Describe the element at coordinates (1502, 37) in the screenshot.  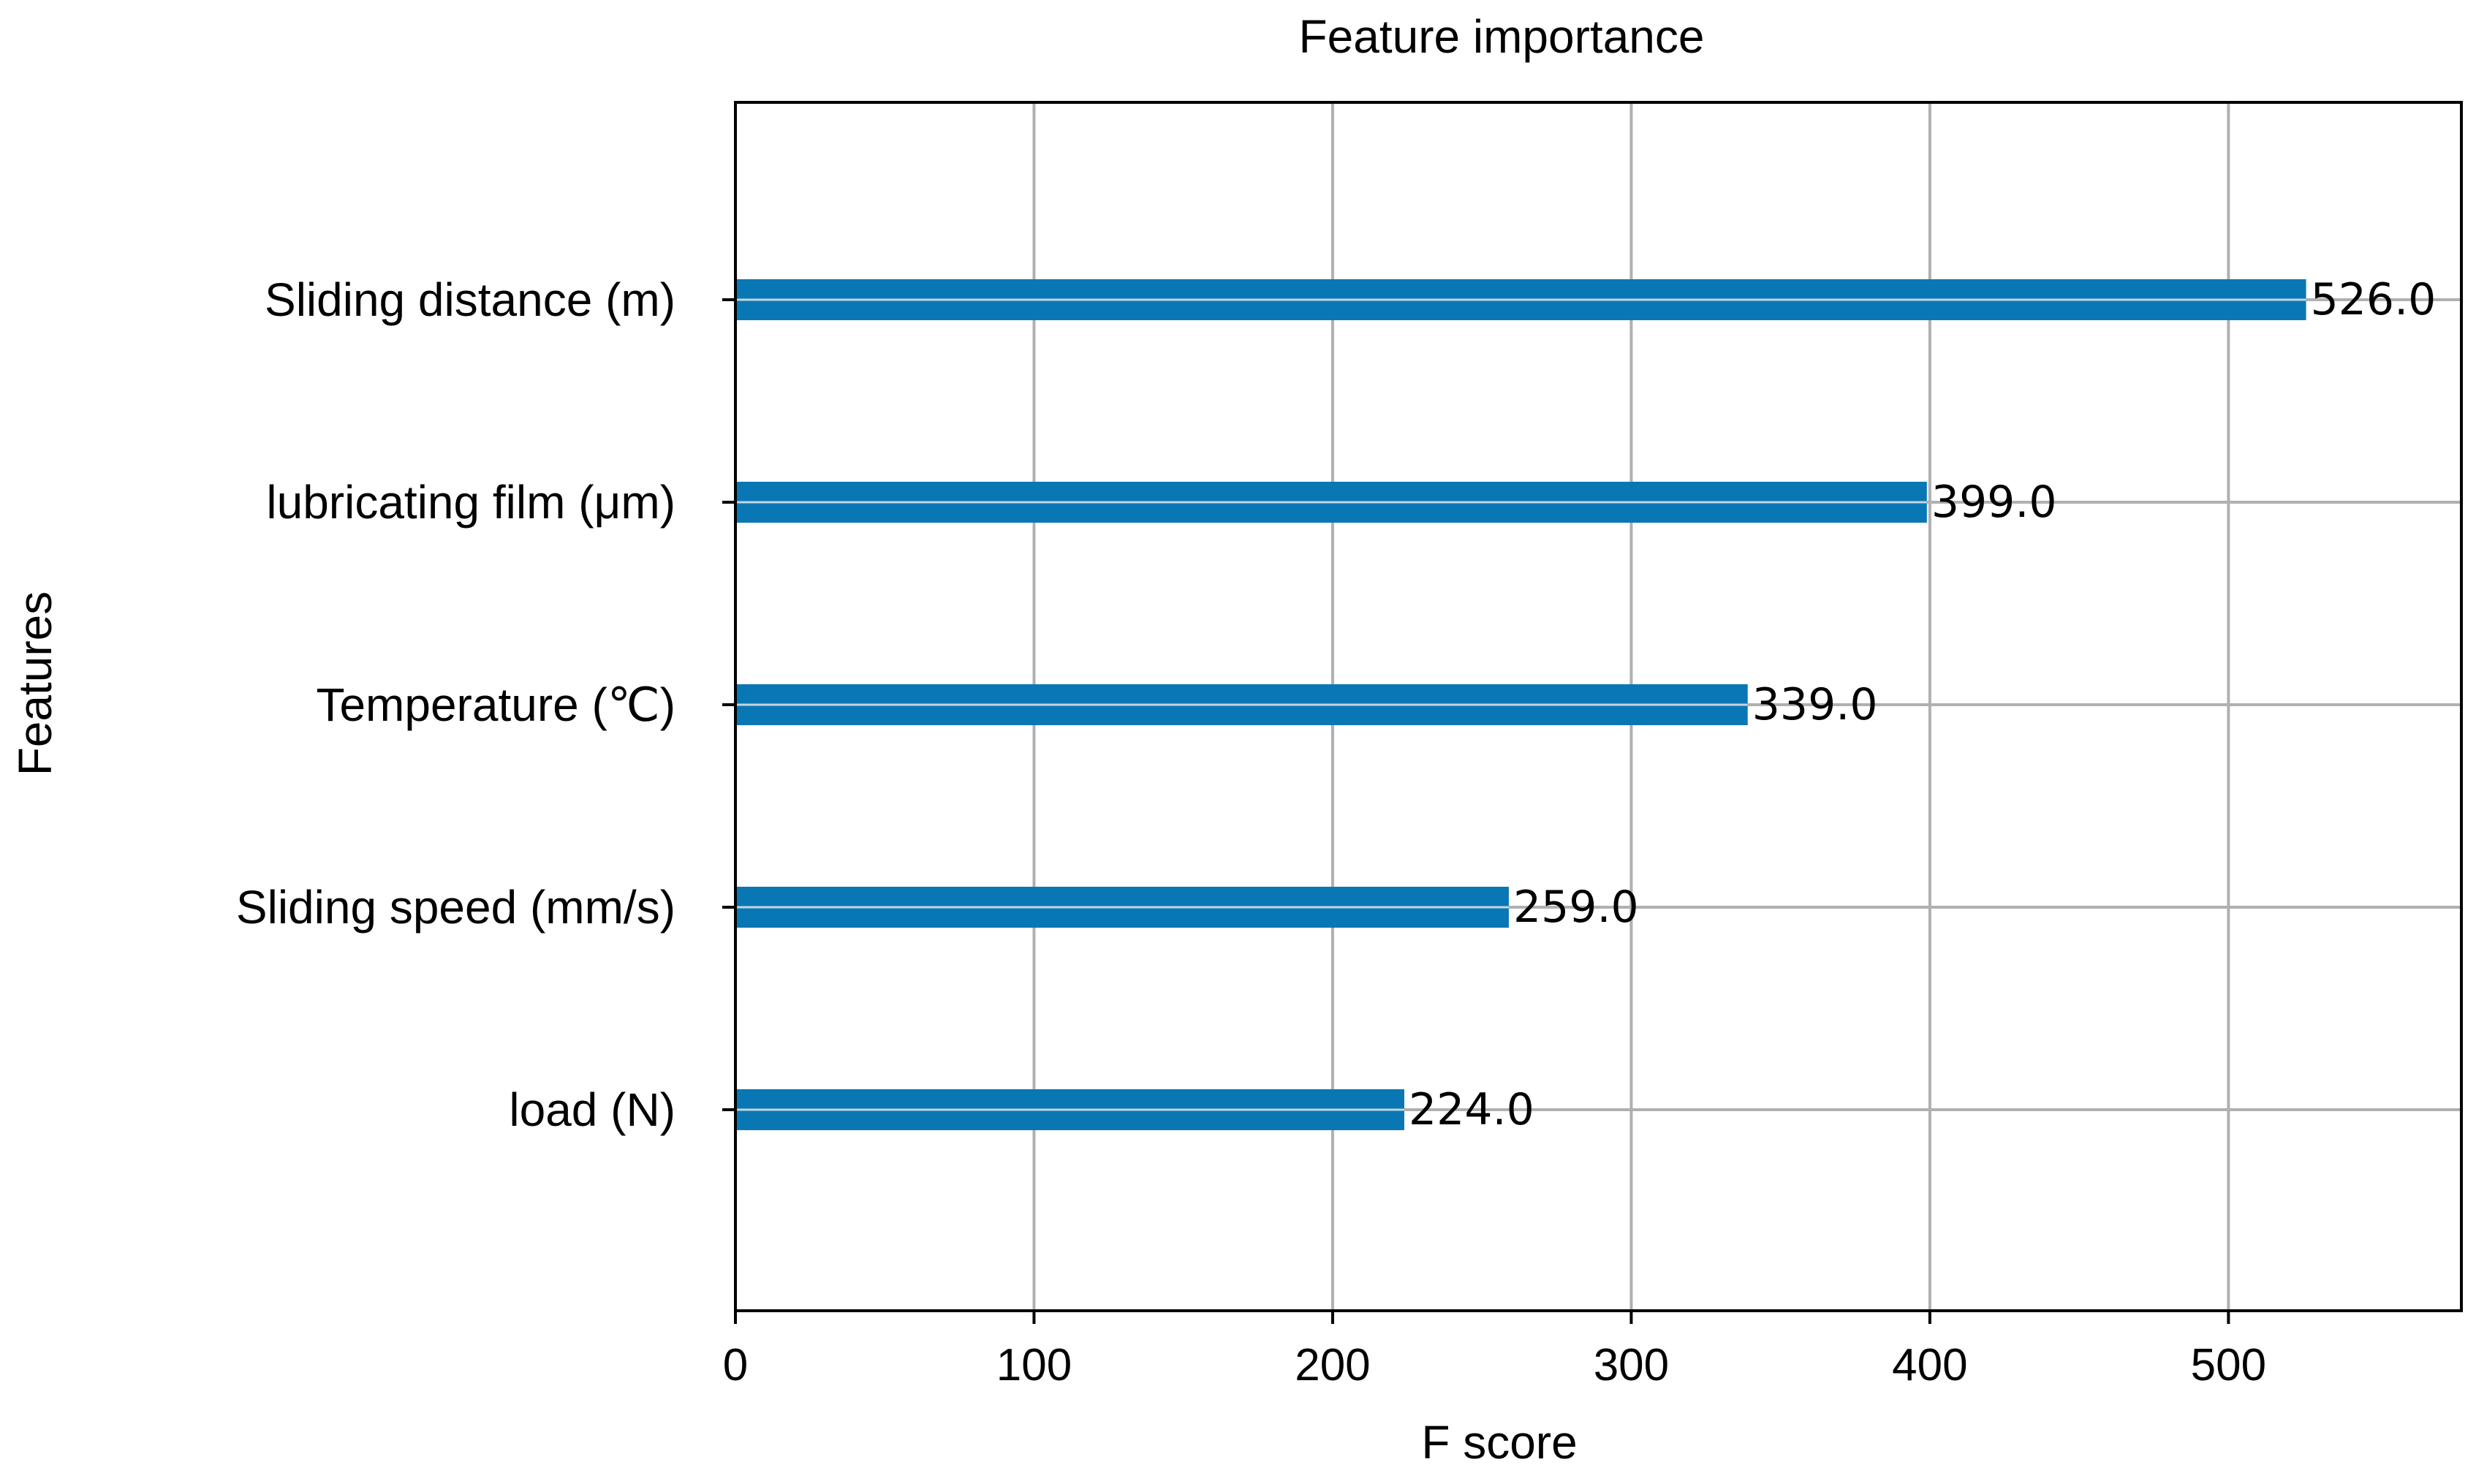
I see `chart-title: Feature importance` at that location.